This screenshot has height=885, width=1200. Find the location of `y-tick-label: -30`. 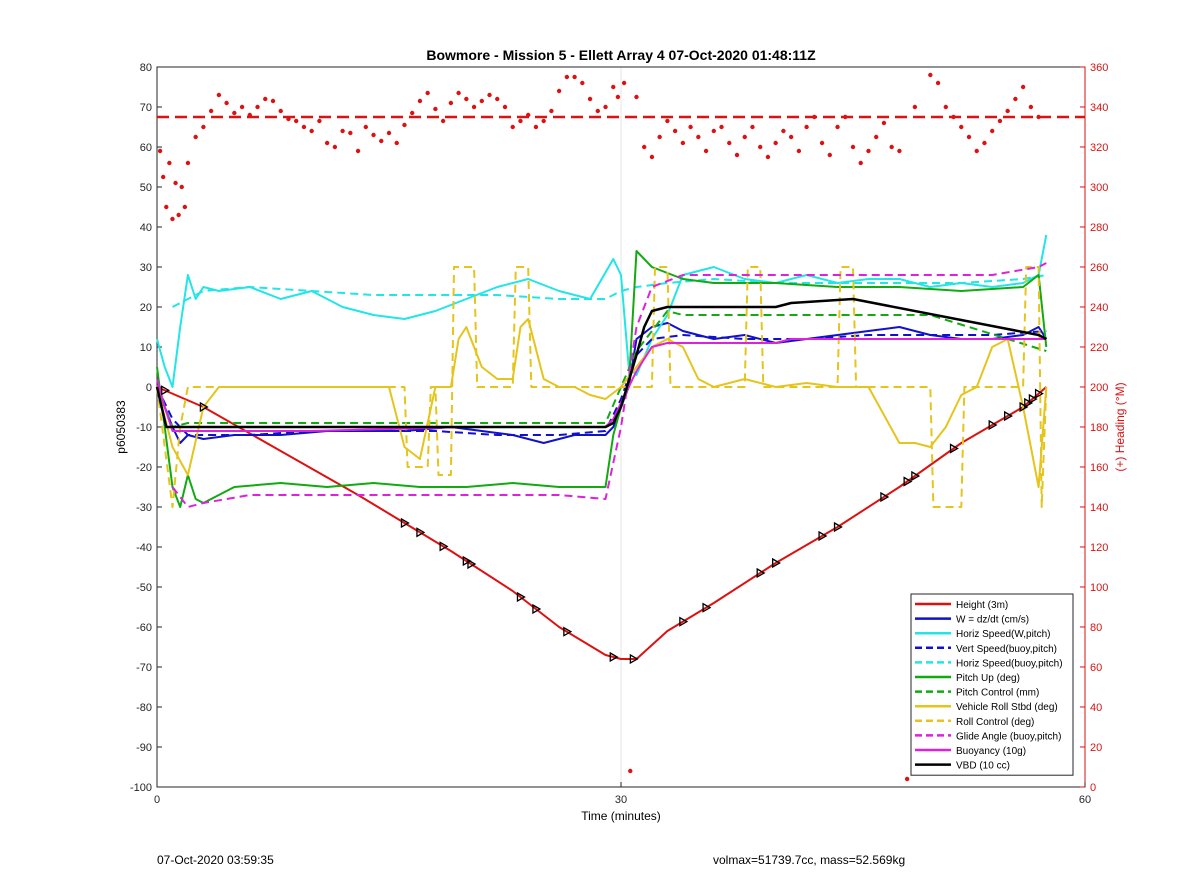

y-tick-label: -30 is located at coordinates (144, 508).